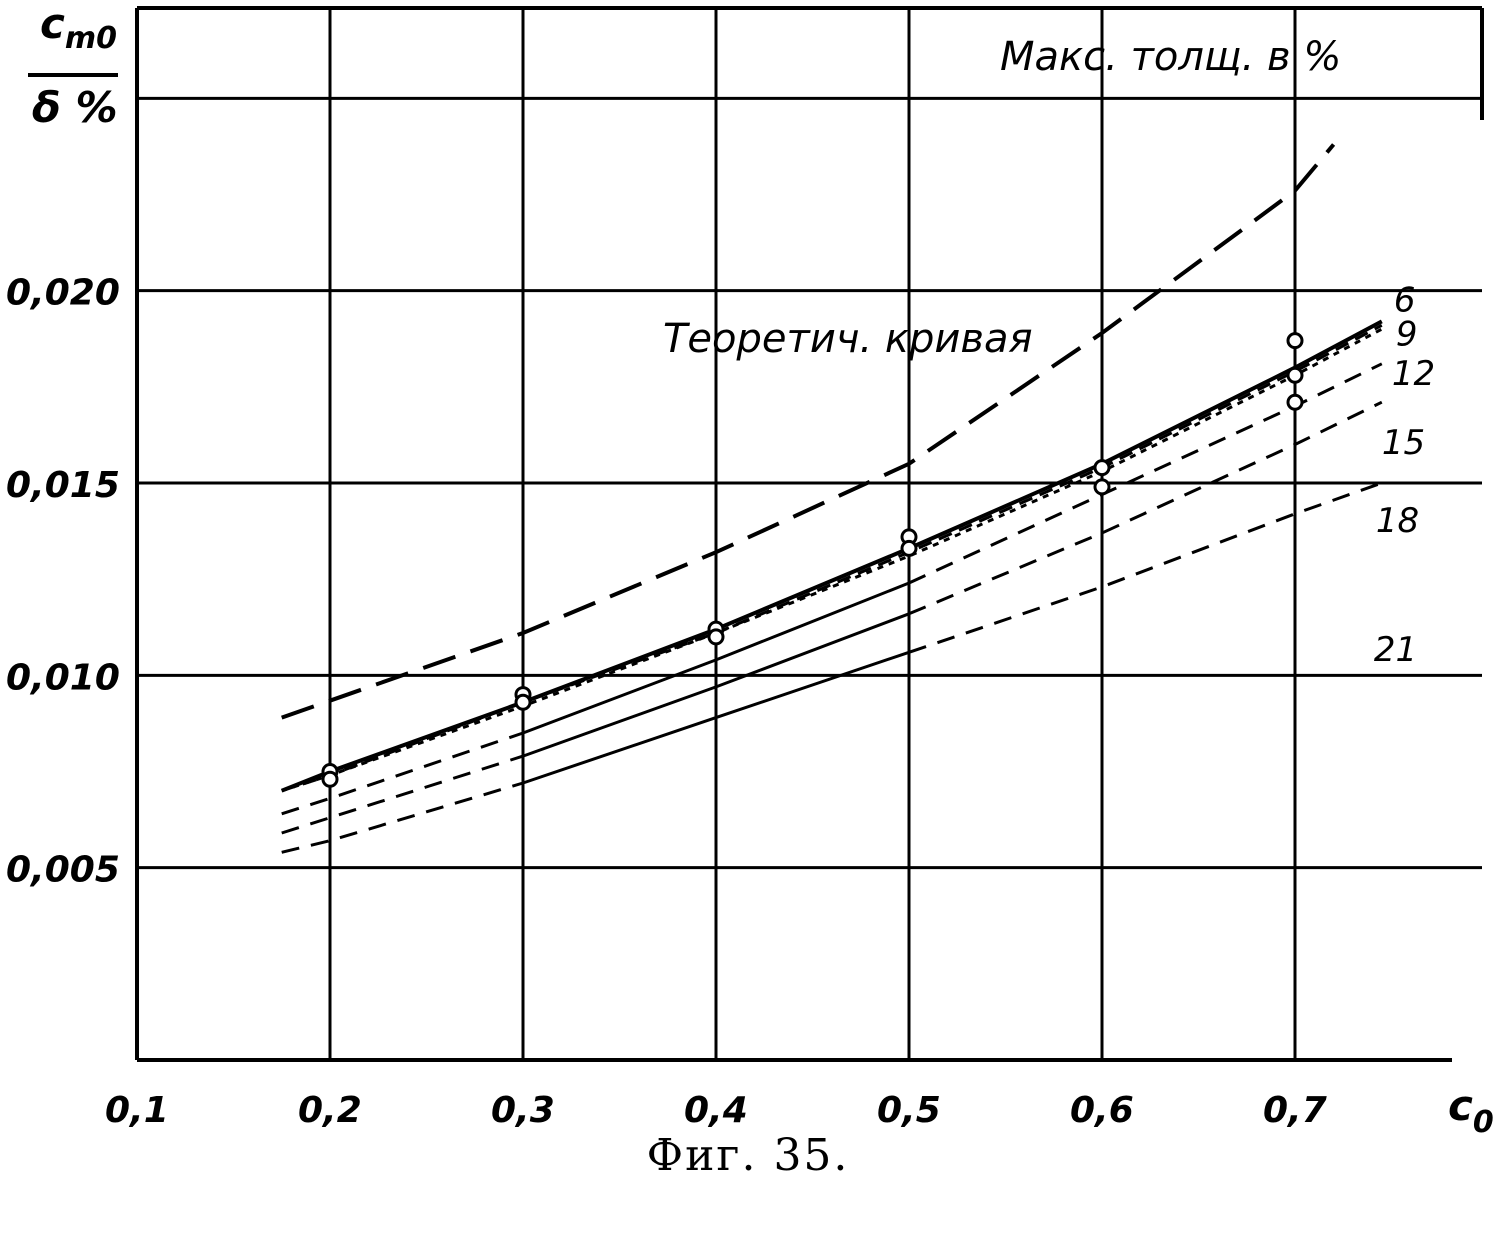  What do you see at coordinates (63, 677) in the screenshot?
I see `y-tick-label: 0,010` at bounding box center [63, 677].